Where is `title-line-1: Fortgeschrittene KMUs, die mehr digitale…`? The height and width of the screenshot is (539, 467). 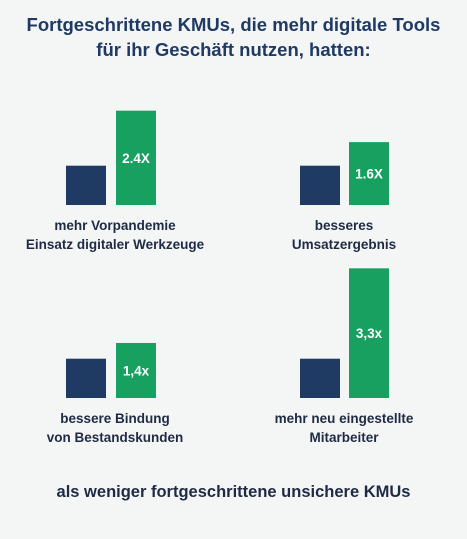
title-line-1: Fortgeschrittene KMUs, die mehr digitale… is located at coordinates (233, 24).